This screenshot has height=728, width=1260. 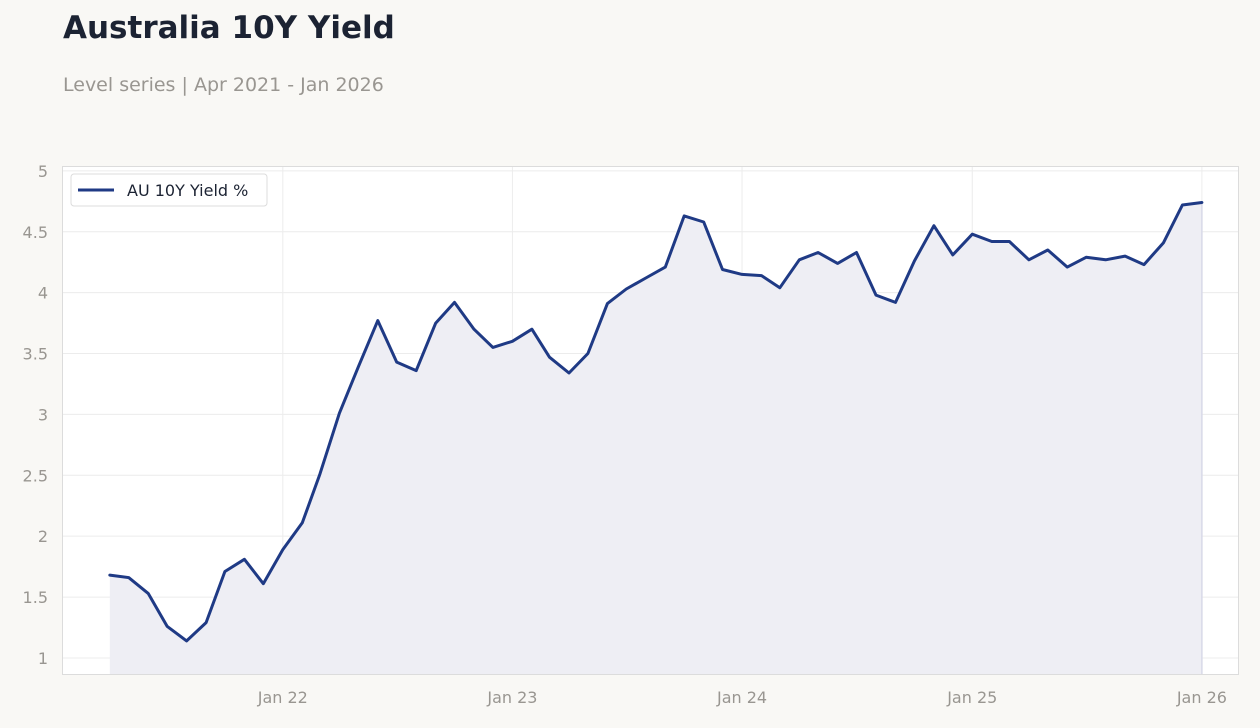 I want to click on x-axis: Jan 22 Jan 23 Jan 24 Jan 25 Jan 26, so click(x=742, y=697).